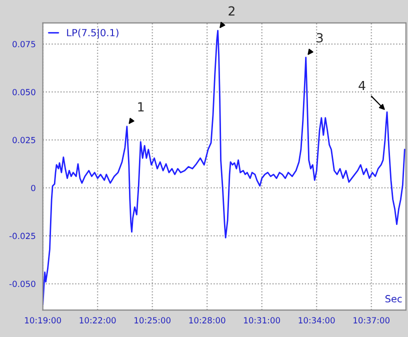  What do you see at coordinates (22, 284) in the screenshot?
I see `y-tick-label: -0.050` at bounding box center [22, 284].